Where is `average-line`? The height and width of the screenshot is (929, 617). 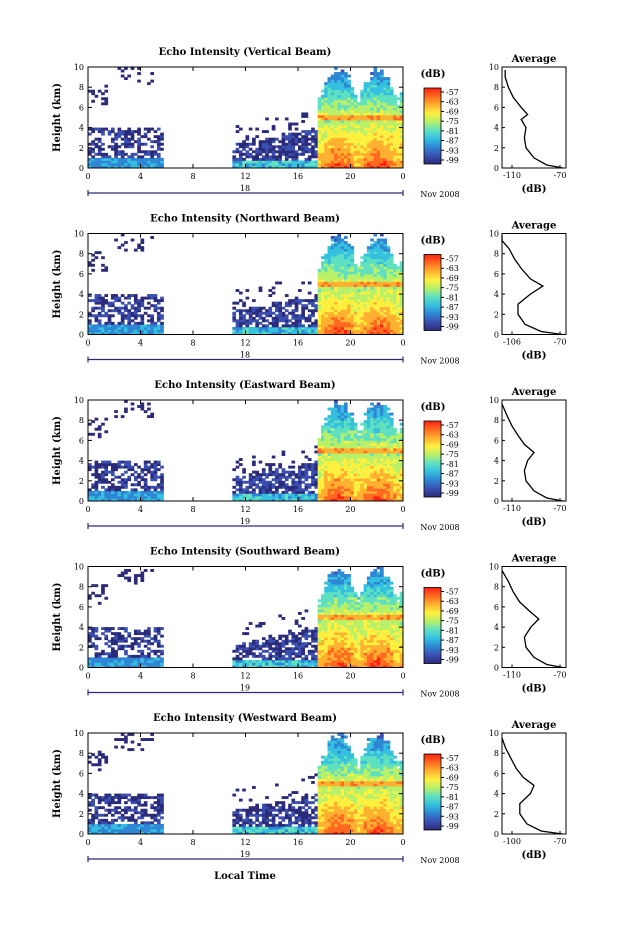
average-line is located at coordinates (532, 285).